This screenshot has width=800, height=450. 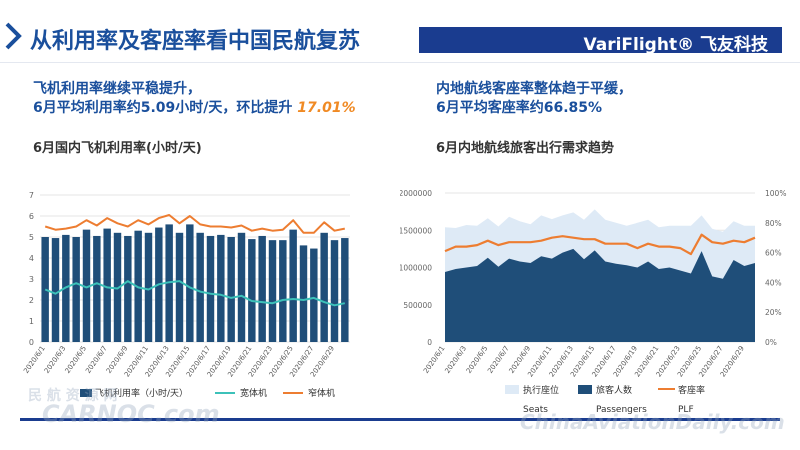 I want to click on left-headline-line1: 飞机利用率继续平稳提升，, so click(x=117, y=89).